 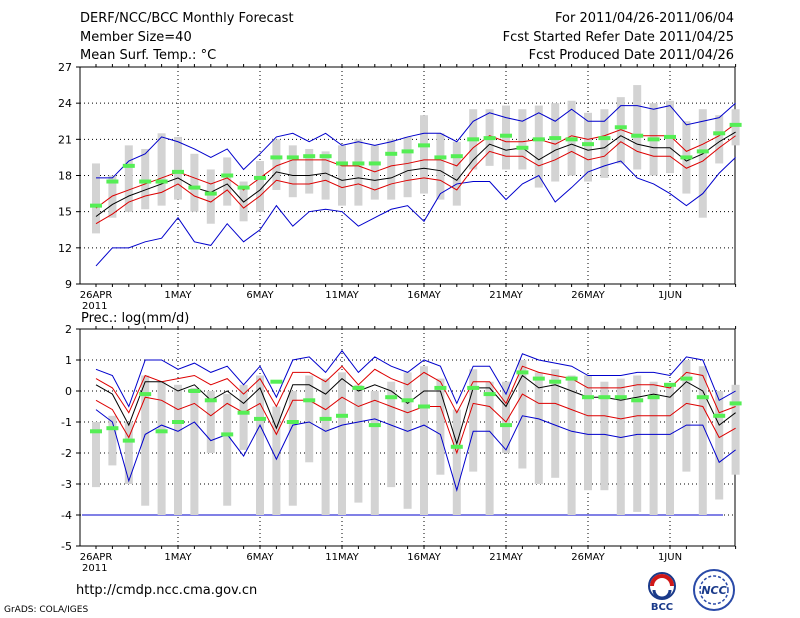 What do you see at coordinates (65, 248) in the screenshot?
I see `y-tick-label: 12` at bounding box center [65, 248].